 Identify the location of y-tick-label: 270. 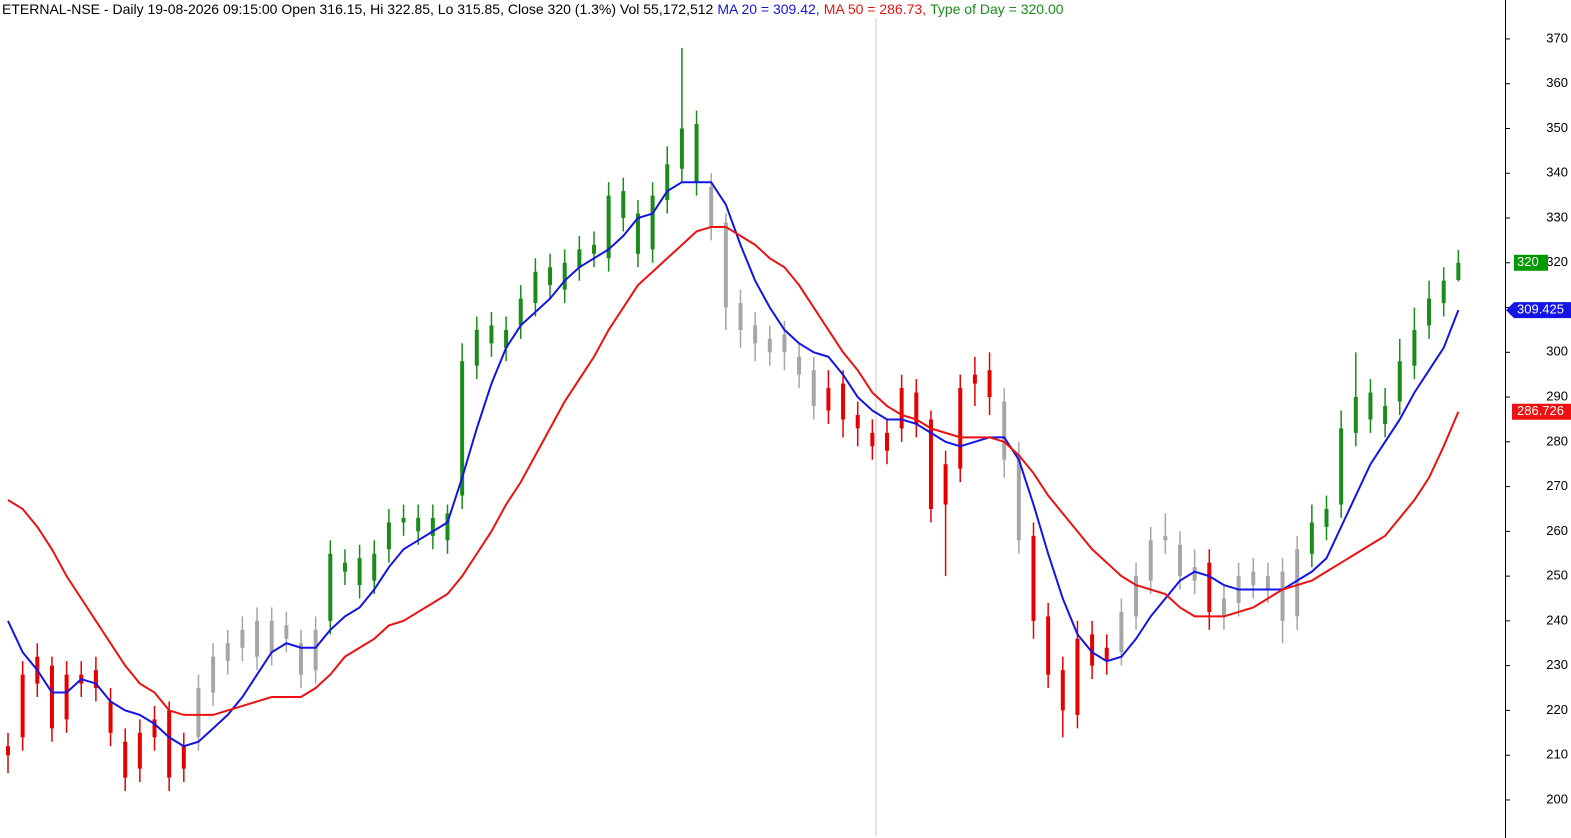
(1557, 485).